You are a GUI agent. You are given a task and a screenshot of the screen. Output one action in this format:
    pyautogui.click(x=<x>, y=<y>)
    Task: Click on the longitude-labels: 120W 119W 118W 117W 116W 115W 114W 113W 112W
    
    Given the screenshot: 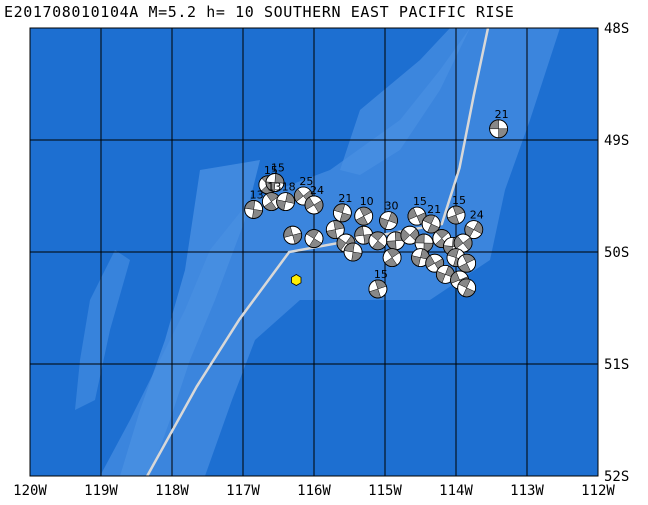 What is the action you would take?
    pyautogui.click(x=314, y=491)
    